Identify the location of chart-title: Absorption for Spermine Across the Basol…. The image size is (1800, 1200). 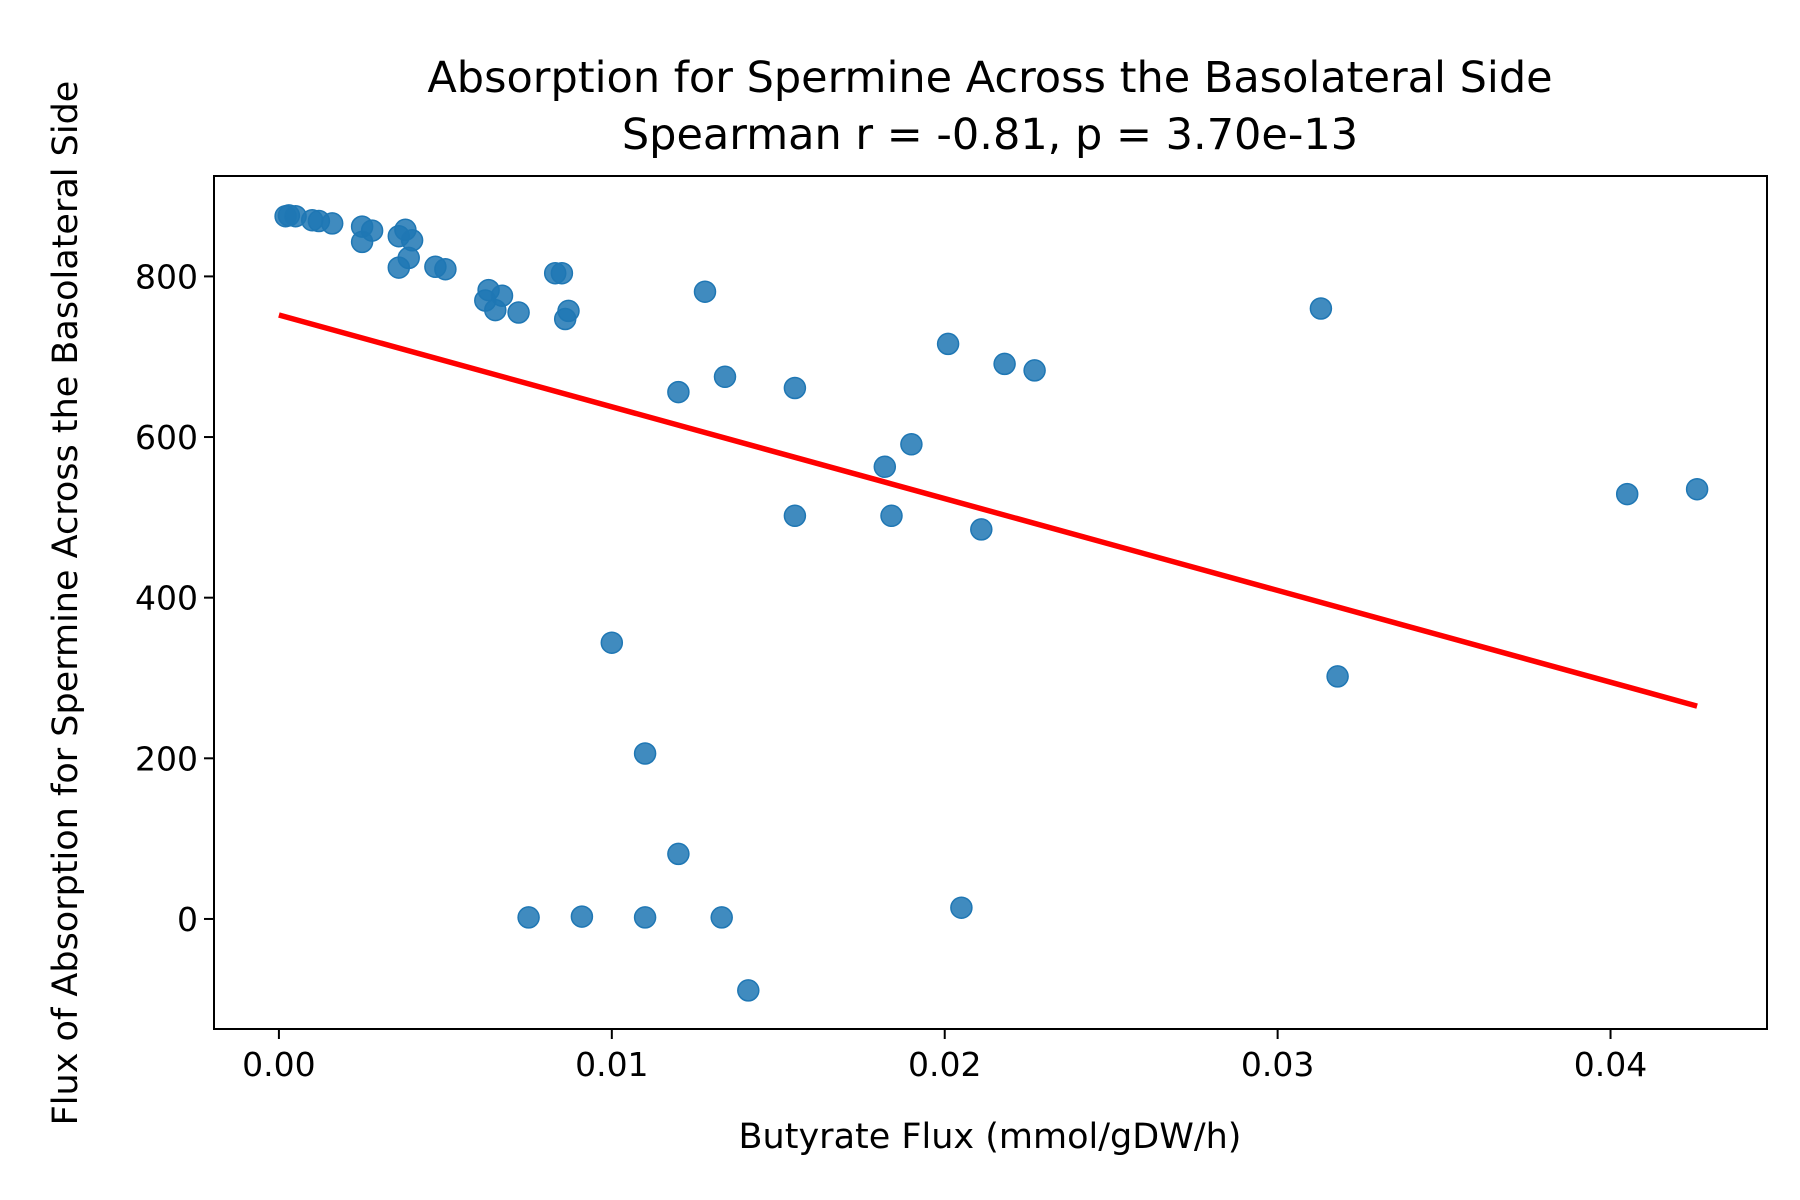
(989, 78).